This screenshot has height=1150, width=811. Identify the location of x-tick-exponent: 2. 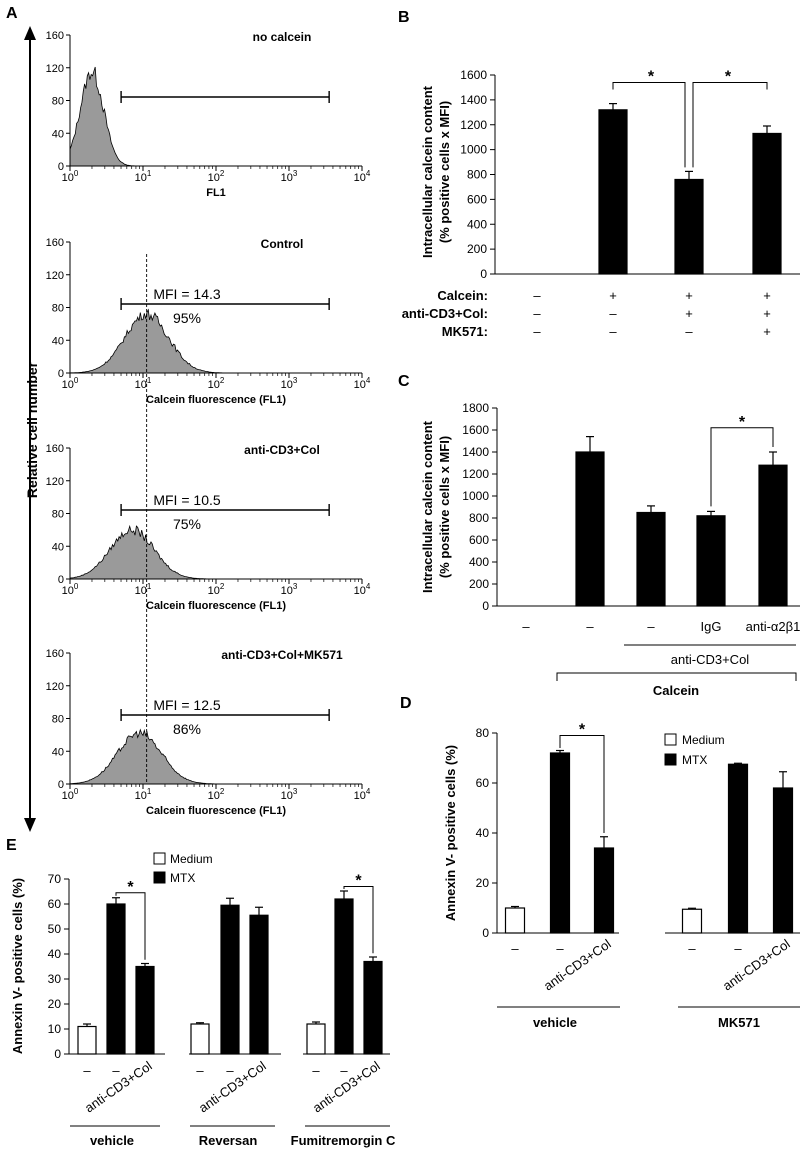
(222, 586).